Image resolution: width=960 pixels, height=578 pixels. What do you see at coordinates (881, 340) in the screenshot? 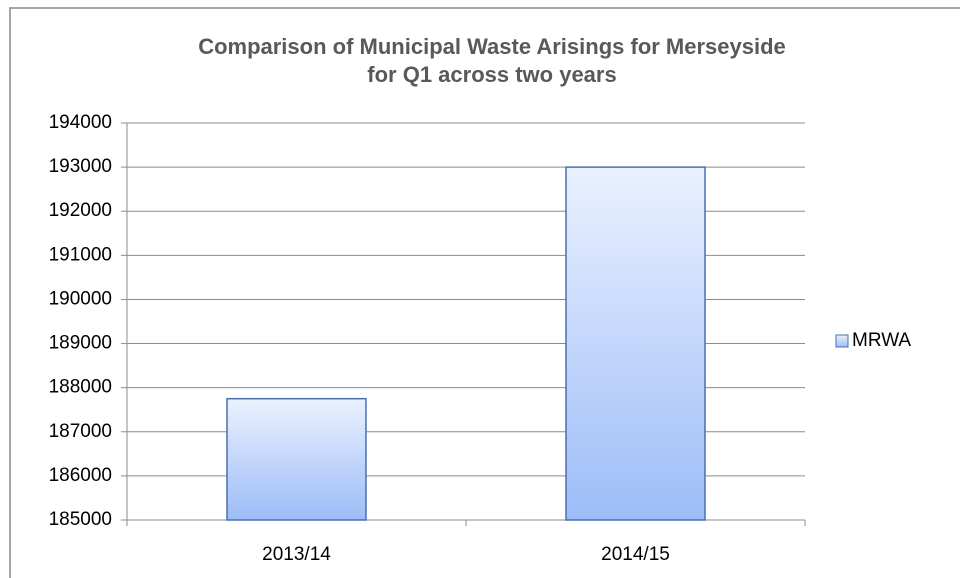
I see `legend-label: MRWA` at bounding box center [881, 340].